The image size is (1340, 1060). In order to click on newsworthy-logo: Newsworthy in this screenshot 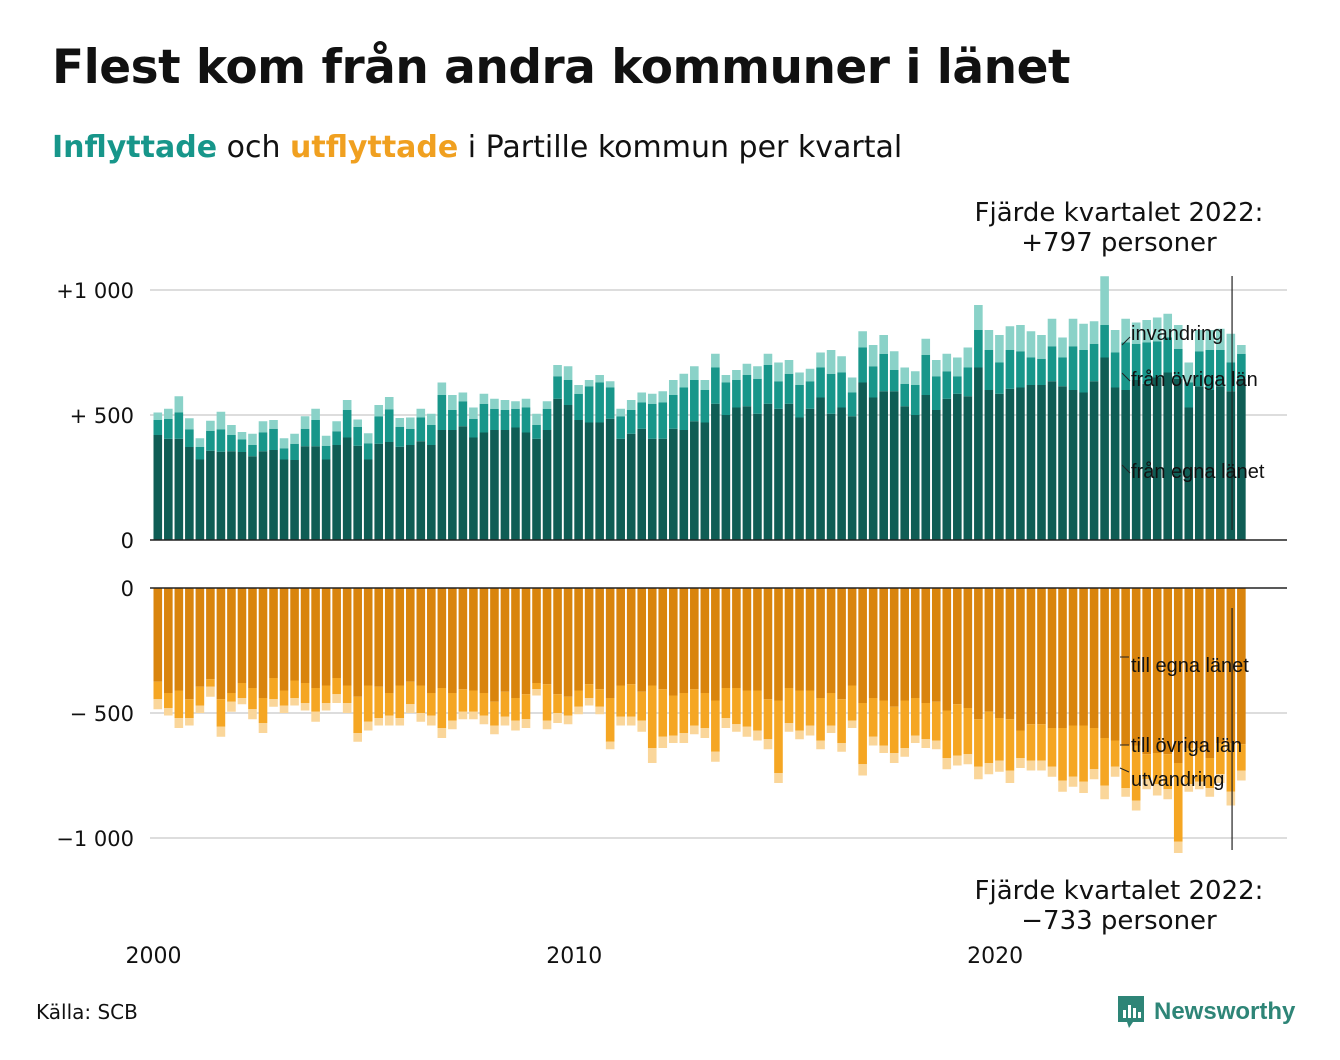, I will do `click(1205, 1012)`.